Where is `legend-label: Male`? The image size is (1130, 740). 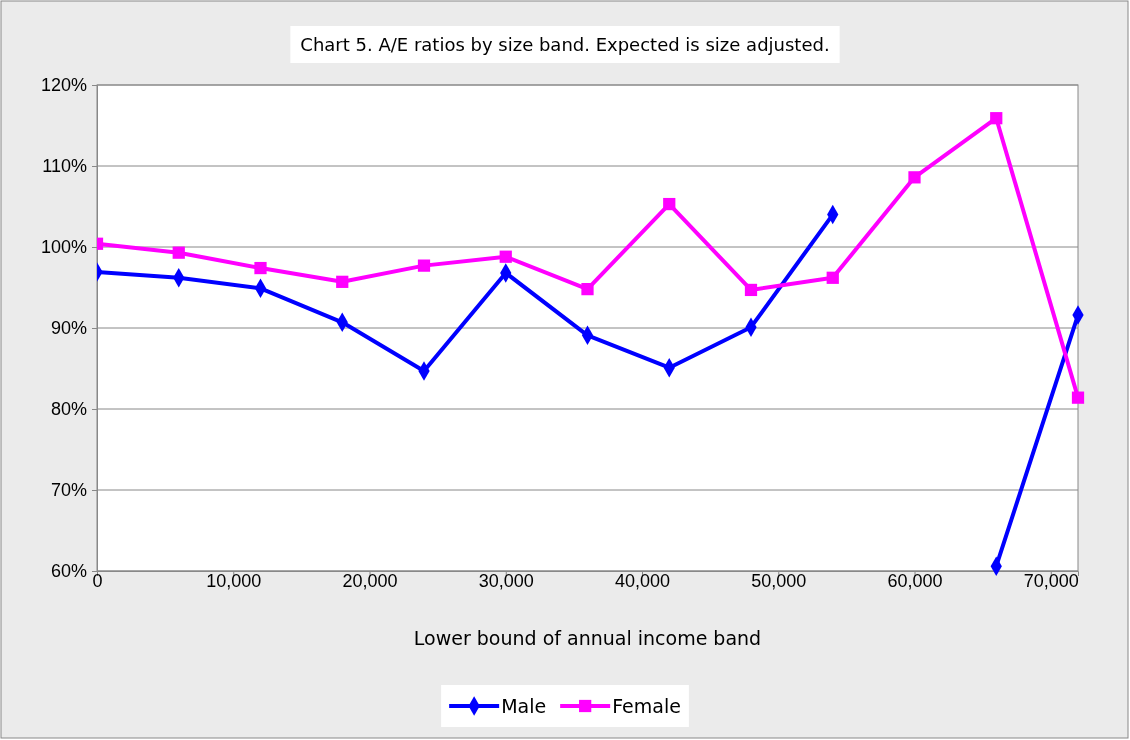
legend-label: Male is located at coordinates (524, 705).